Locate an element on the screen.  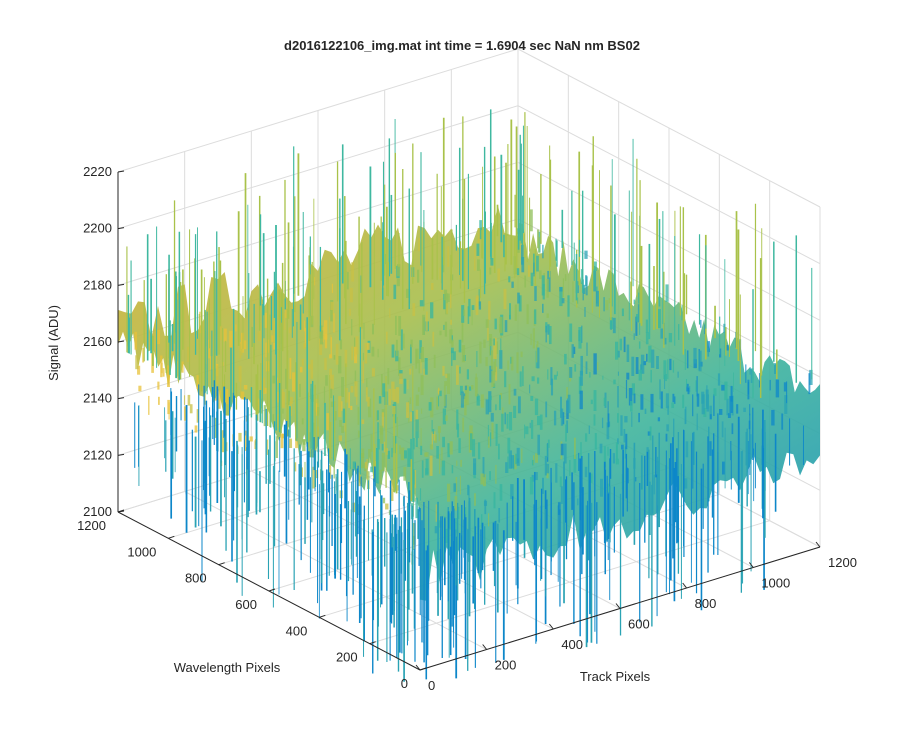
x-axis-ticks: 0 200 400 600 800 1000 1200 is located at coordinates (636, 617).